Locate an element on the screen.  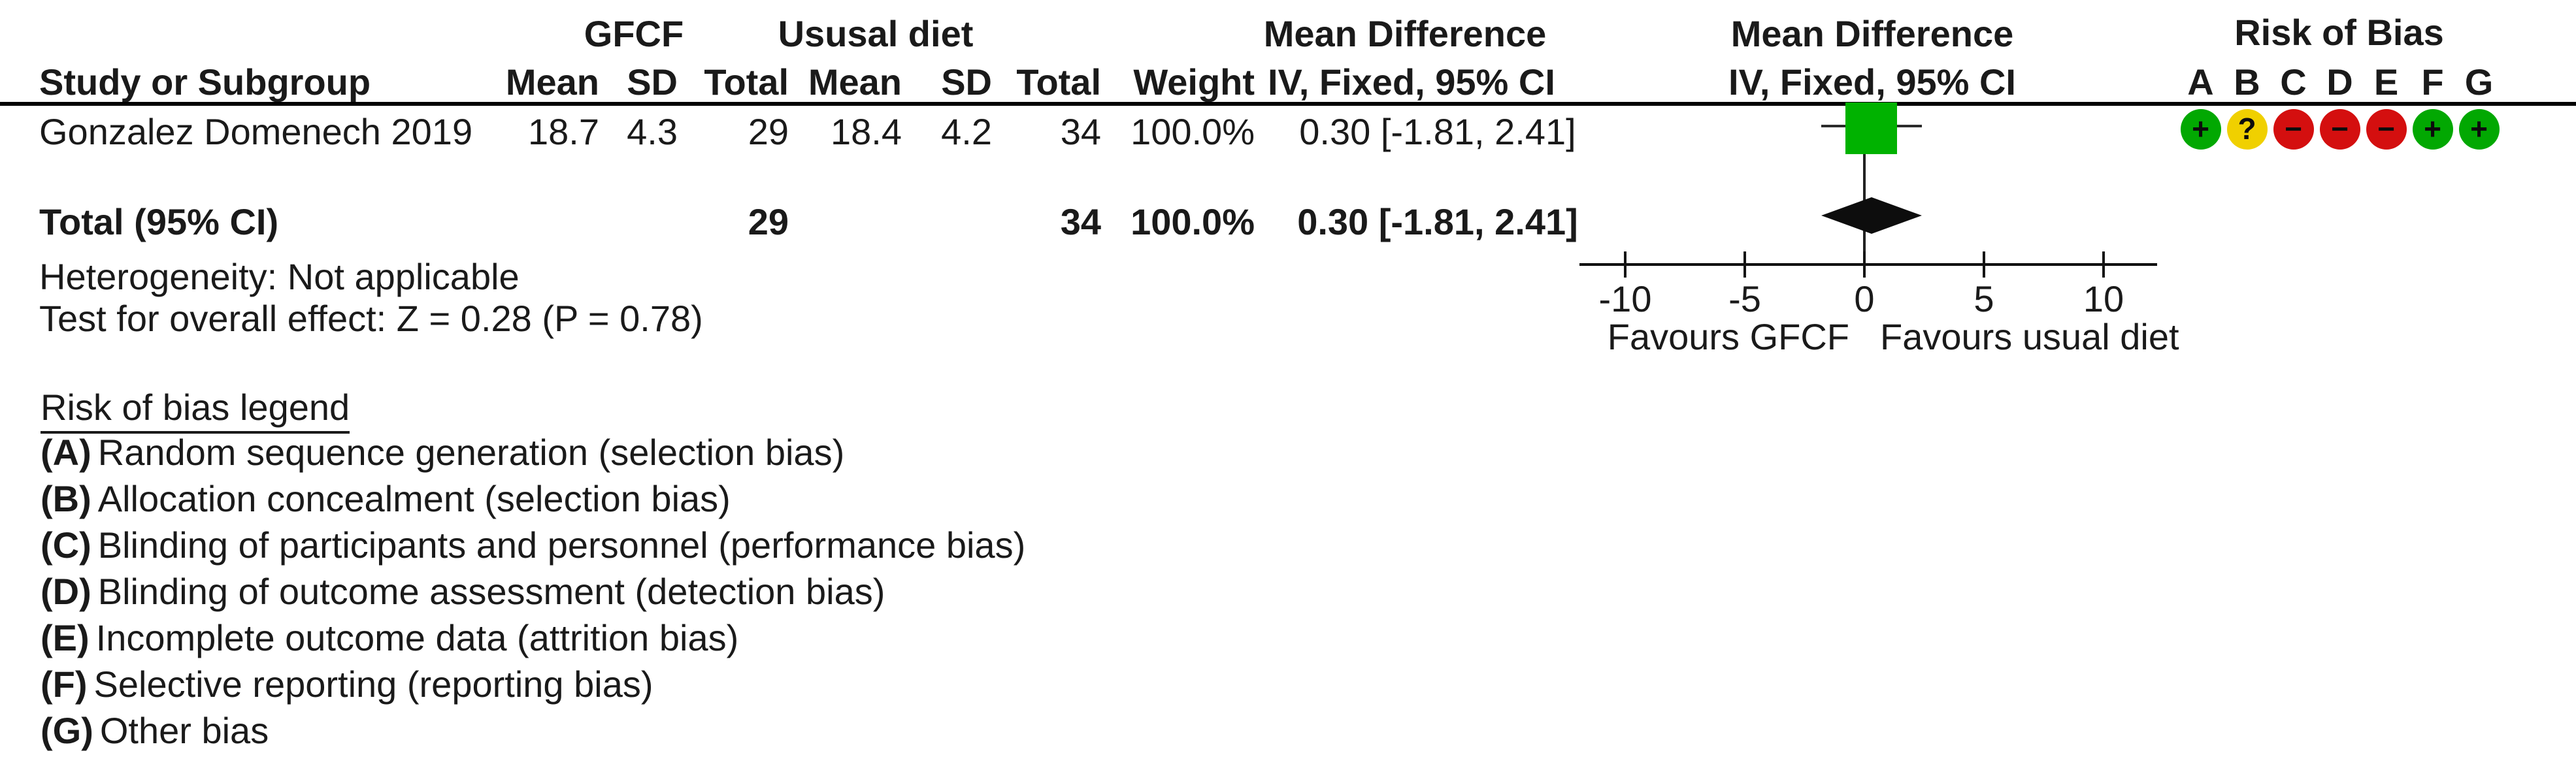
total-label: Total (95% CI) is located at coordinates (159, 221).